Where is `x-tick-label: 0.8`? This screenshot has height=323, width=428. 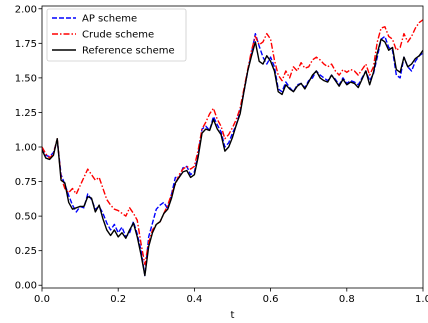
x-tick-label: 0.8 is located at coordinates (347, 299).